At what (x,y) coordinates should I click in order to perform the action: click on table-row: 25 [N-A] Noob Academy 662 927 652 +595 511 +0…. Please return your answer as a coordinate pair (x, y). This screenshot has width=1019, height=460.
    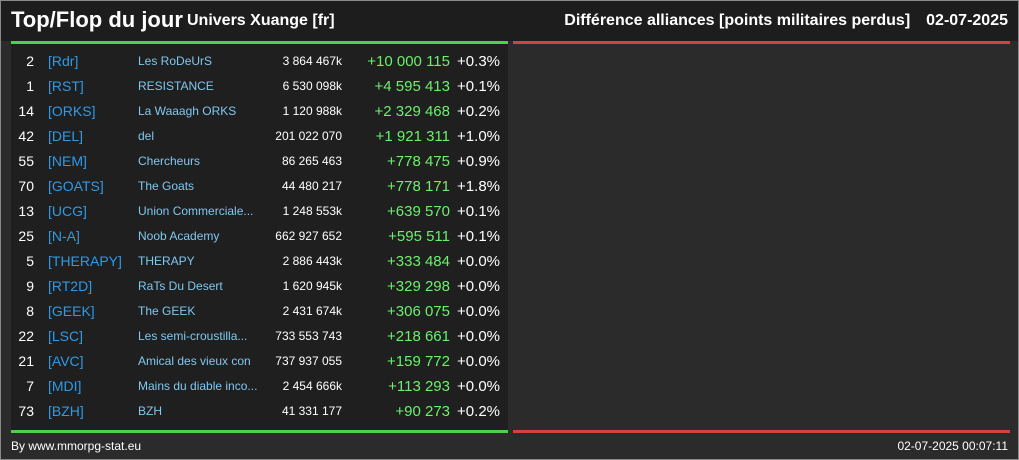
    Looking at the image, I should click on (259, 236).